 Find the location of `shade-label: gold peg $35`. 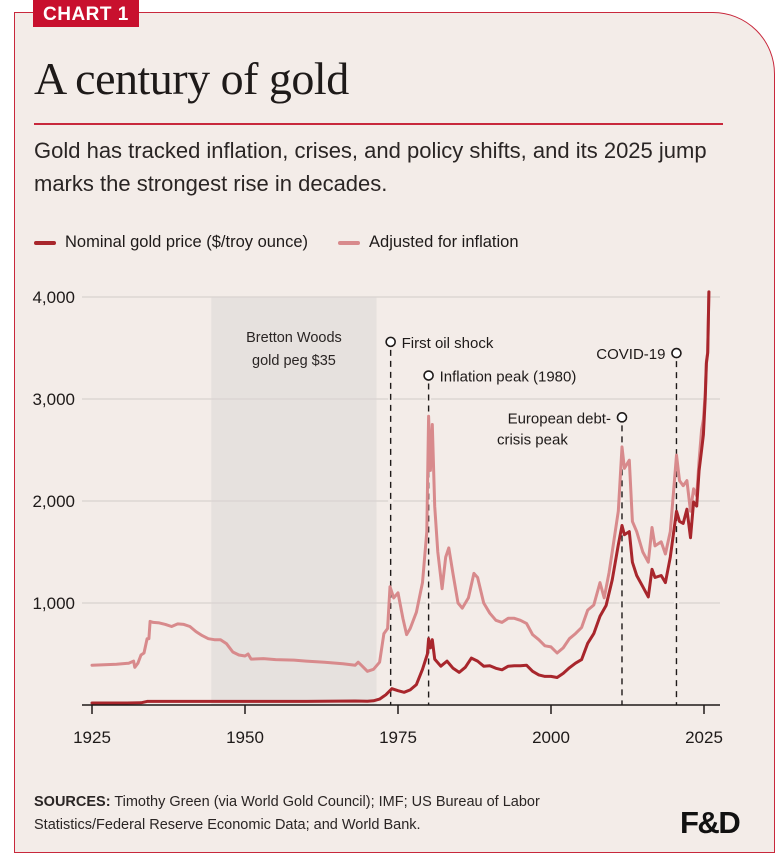

shade-label: gold peg $35 is located at coordinates (294, 361).